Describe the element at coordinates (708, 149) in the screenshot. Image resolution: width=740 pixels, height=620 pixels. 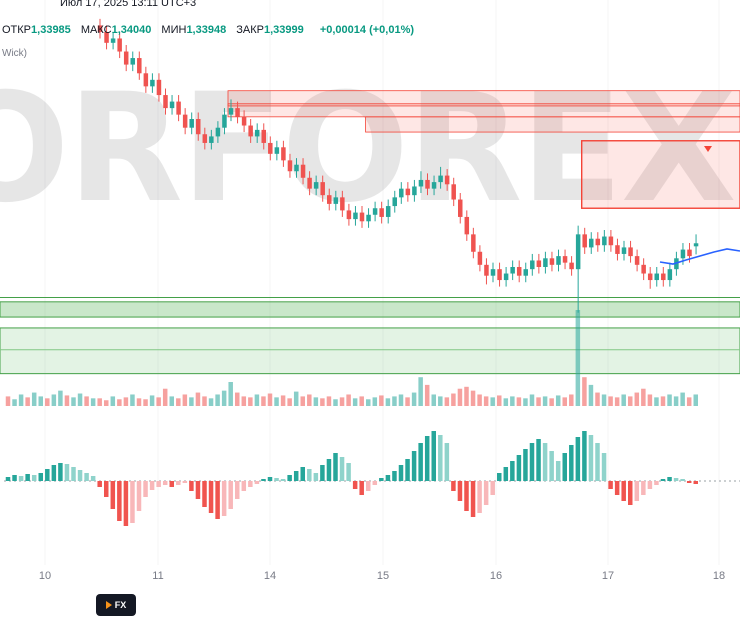
I see `sell-arrow-icon` at that location.